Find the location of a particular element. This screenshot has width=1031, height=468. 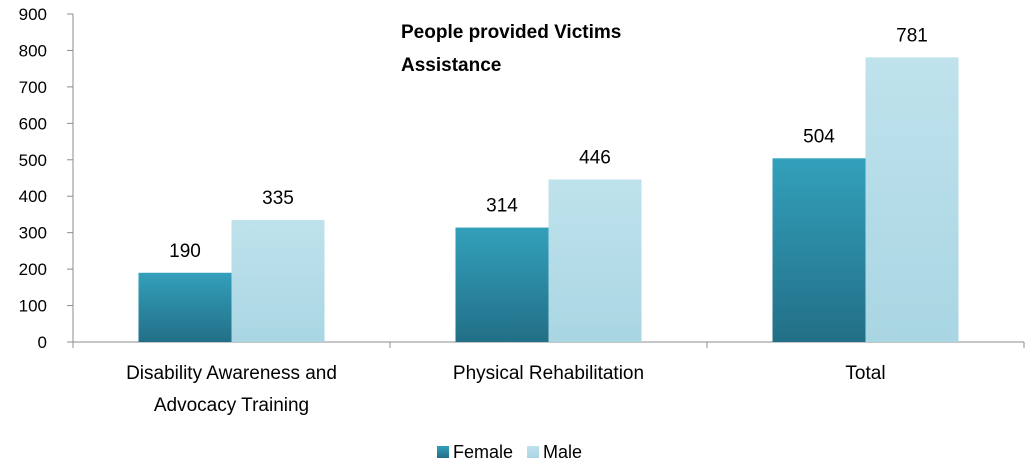

data-label: 190 is located at coordinates (185, 251).